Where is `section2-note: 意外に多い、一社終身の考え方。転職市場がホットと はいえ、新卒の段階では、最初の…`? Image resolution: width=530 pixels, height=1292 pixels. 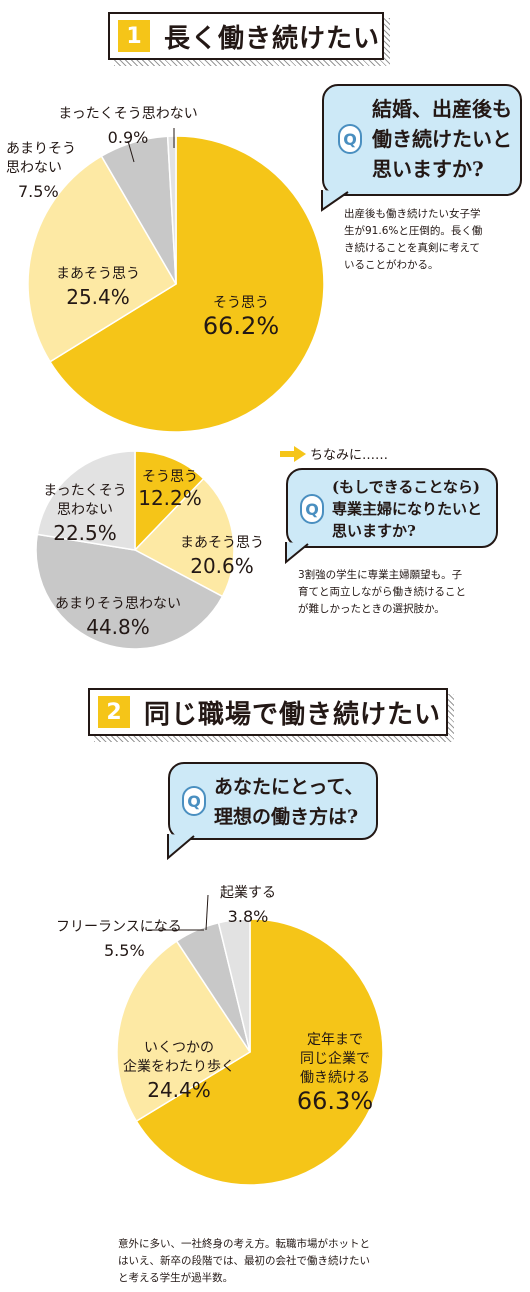 section2-note: 意外に多い、一社終身の考え方。転職市場がホットと はいえ、新卒の段階では、最初の… is located at coordinates (244, 1261).